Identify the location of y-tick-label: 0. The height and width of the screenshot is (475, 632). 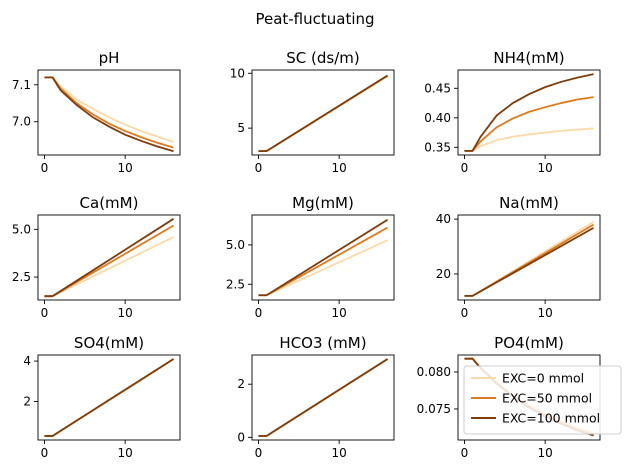
(241, 437).